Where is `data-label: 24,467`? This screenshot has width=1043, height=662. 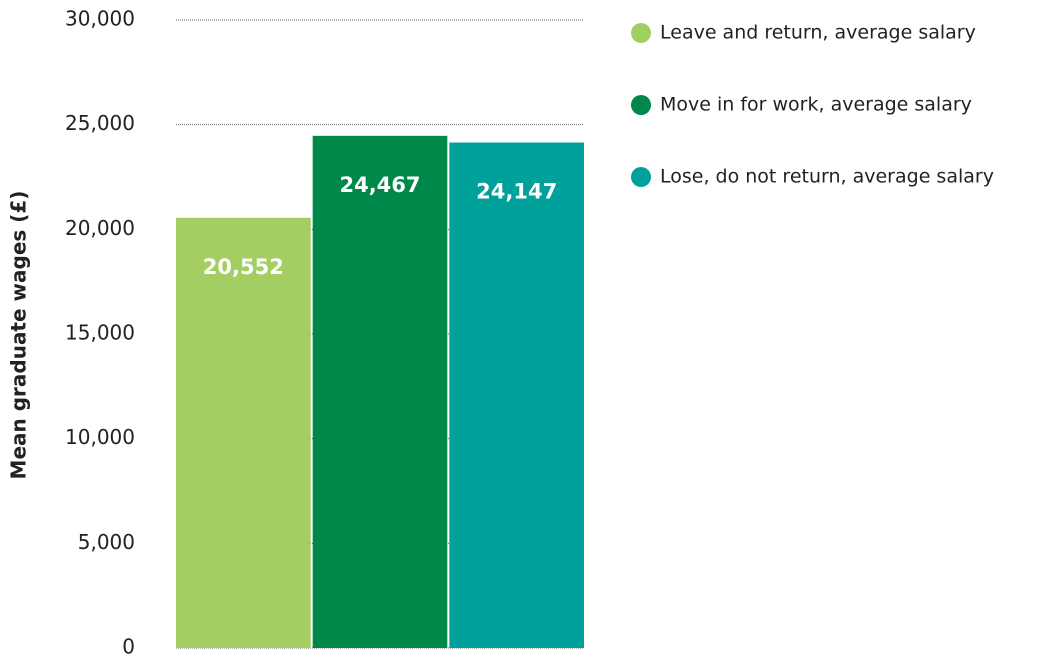 data-label: 24,467 is located at coordinates (379, 185).